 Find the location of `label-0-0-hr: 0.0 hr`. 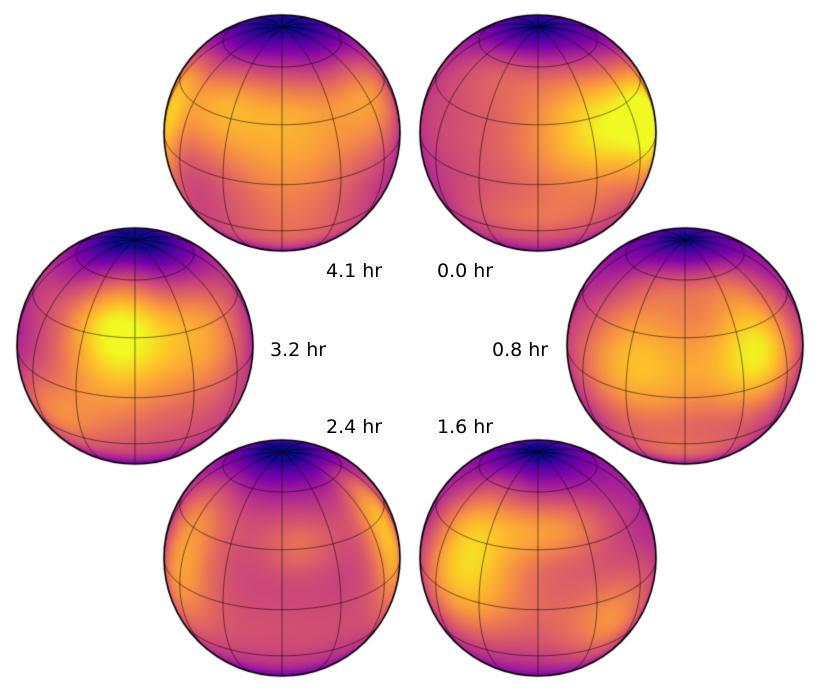

label-0-0-hr: 0.0 hr is located at coordinates (465, 271).